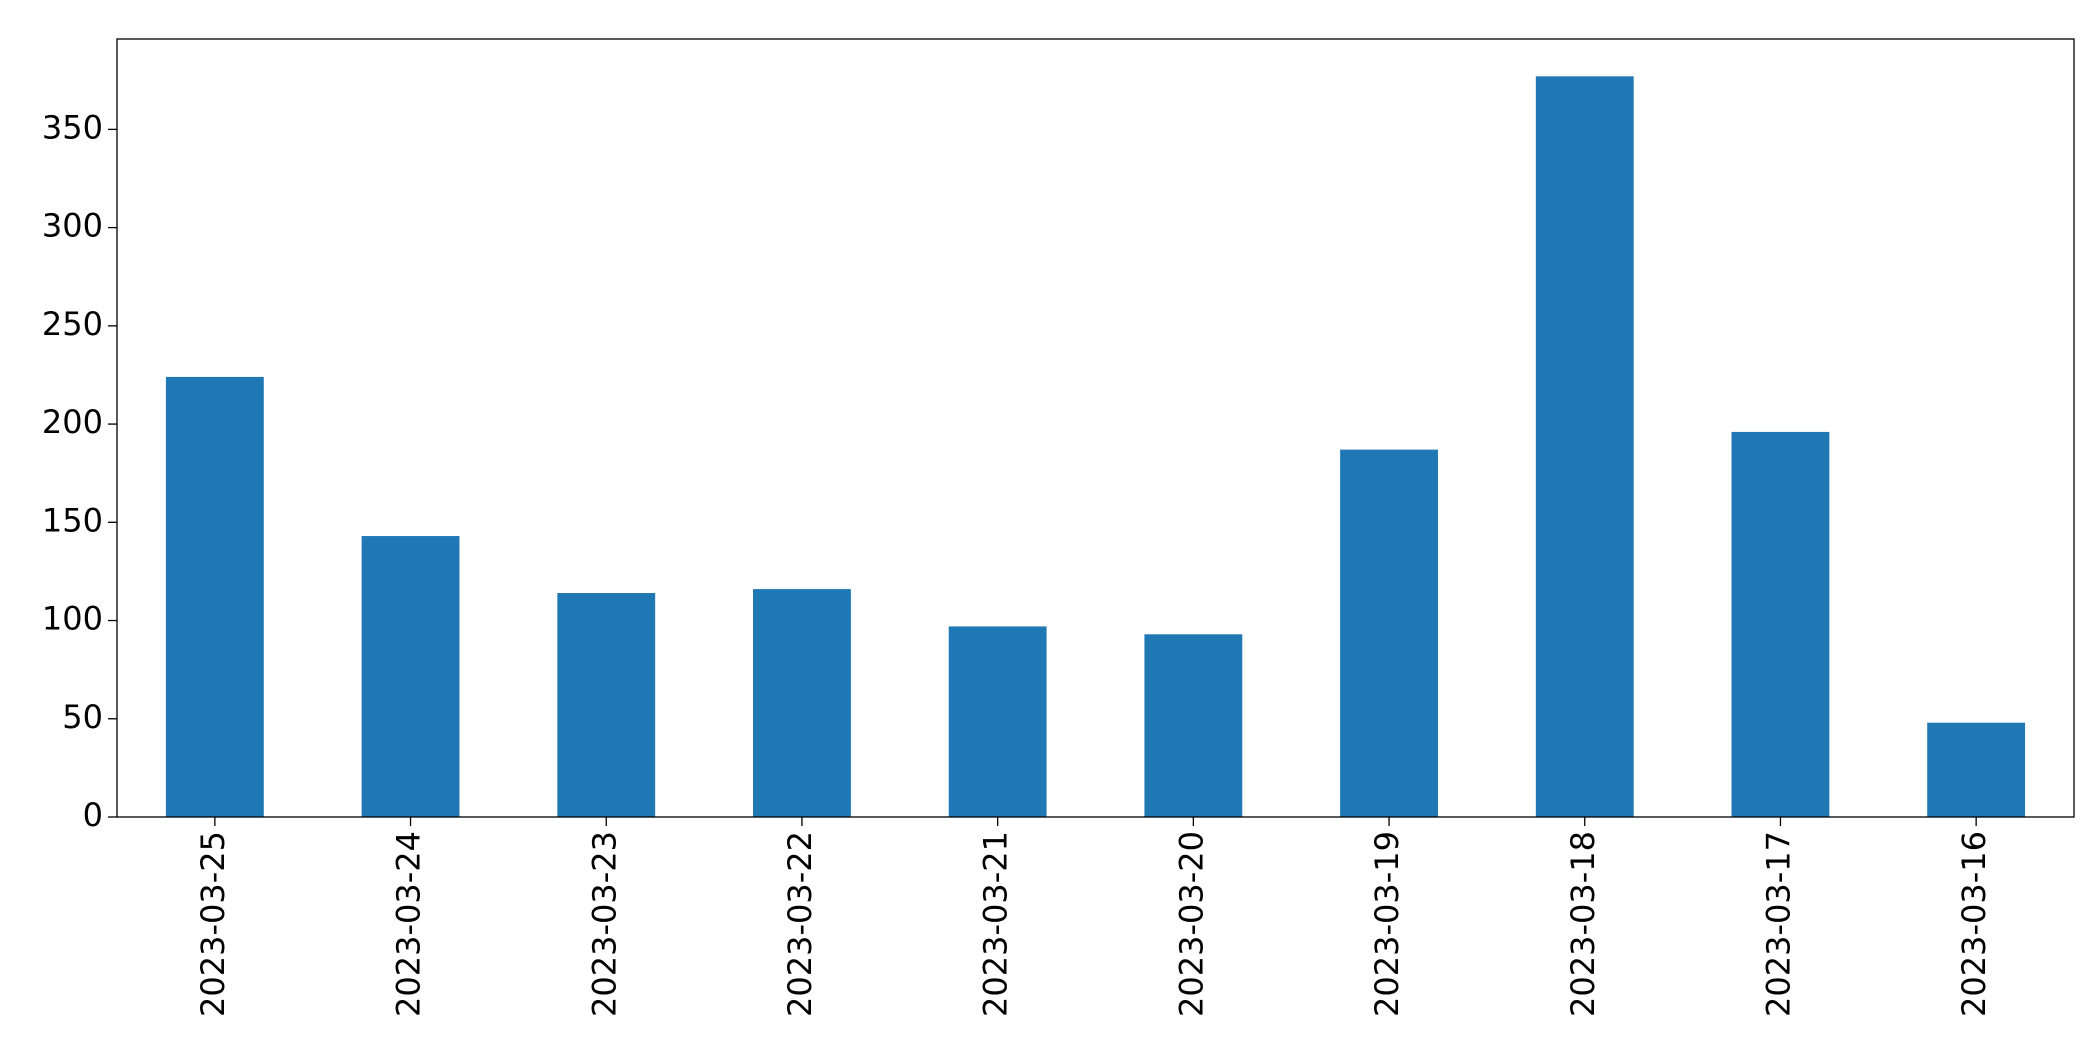 The height and width of the screenshot is (1061, 2093). Describe the element at coordinates (72, 422) in the screenshot. I see `y-tick-label: 200` at that location.